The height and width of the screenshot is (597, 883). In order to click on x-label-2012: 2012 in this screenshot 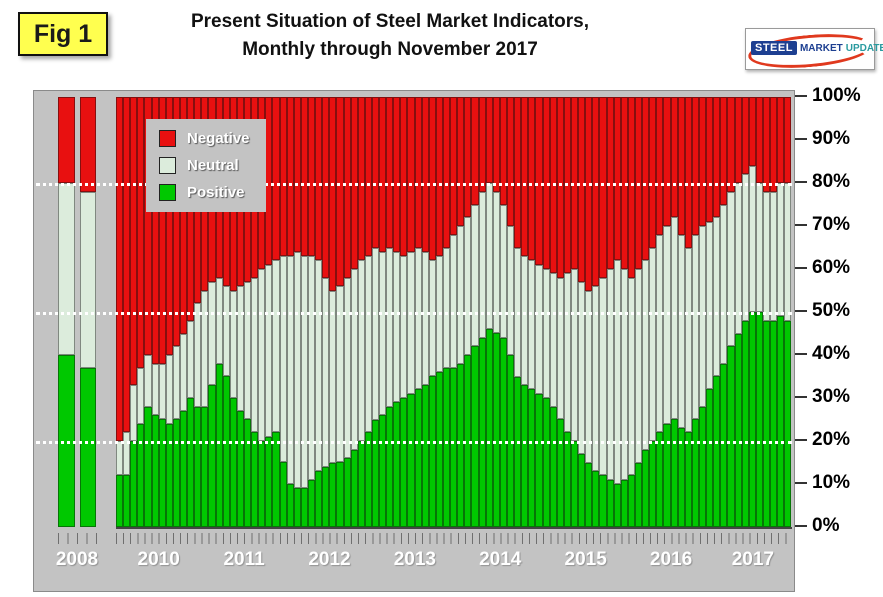, I will do `click(329, 559)`.